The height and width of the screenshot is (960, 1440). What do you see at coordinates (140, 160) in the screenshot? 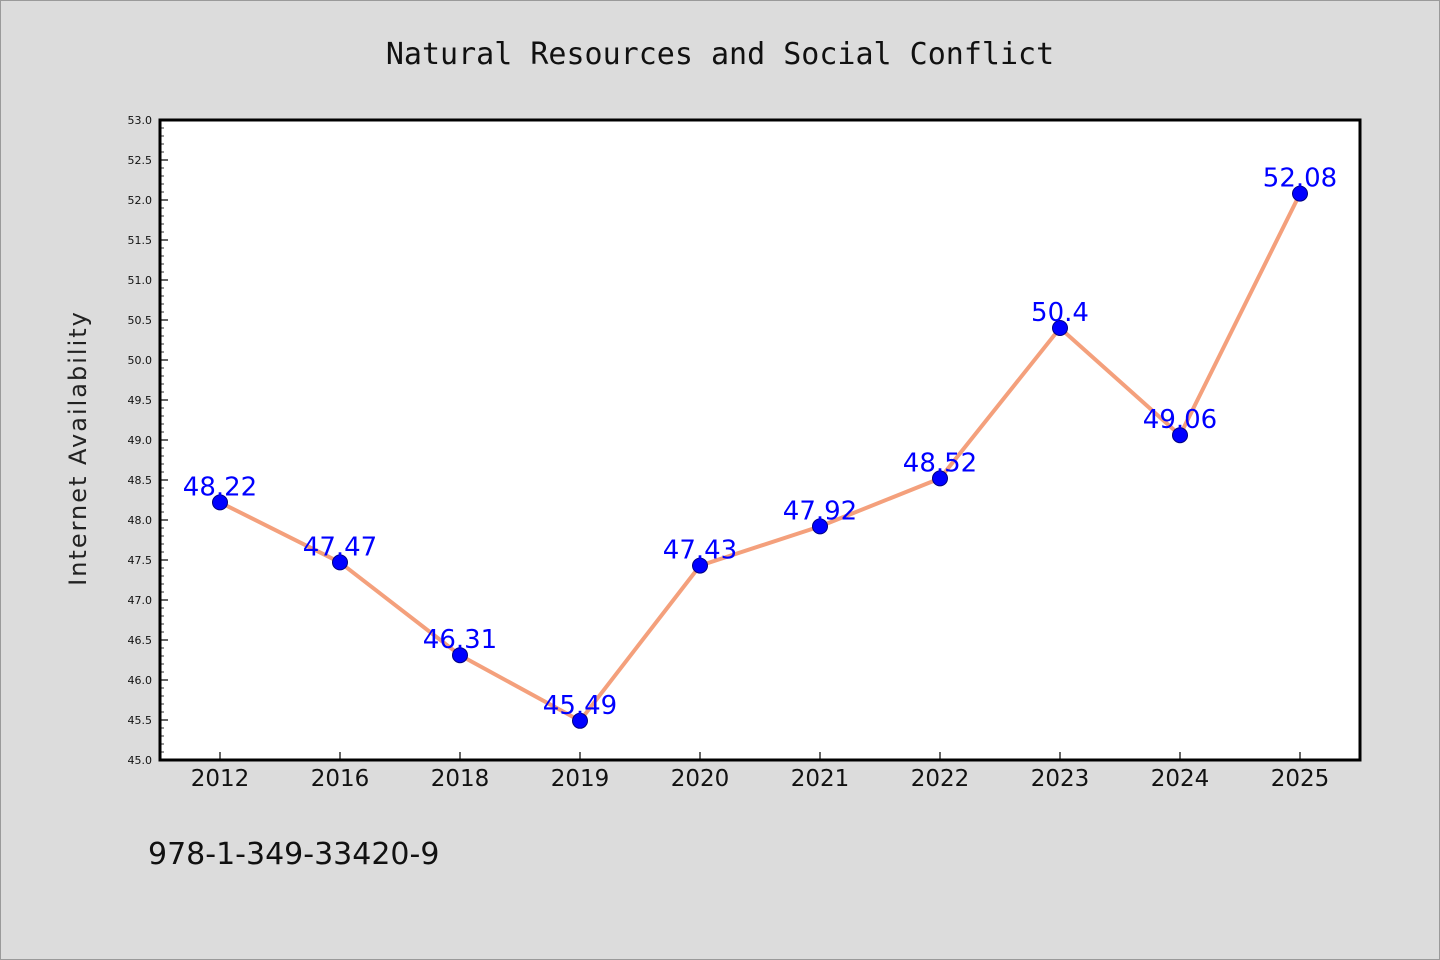
I see `y-tick-label: 52.5` at bounding box center [140, 160].